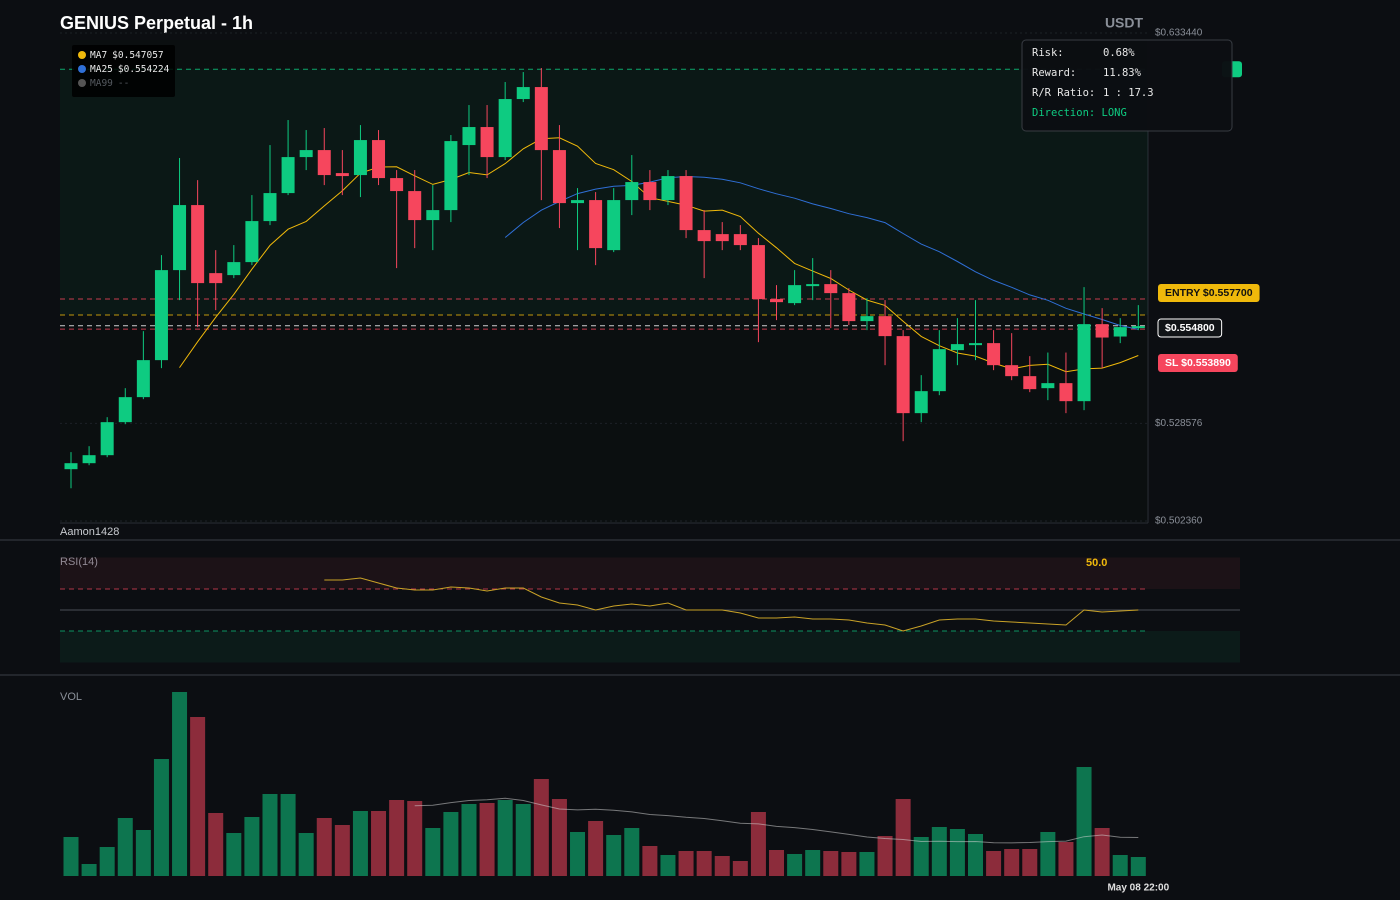 This screenshot has width=1400, height=900. Describe the element at coordinates (1096, 563) in the screenshot. I see `rsi-current: 50.0` at that location.